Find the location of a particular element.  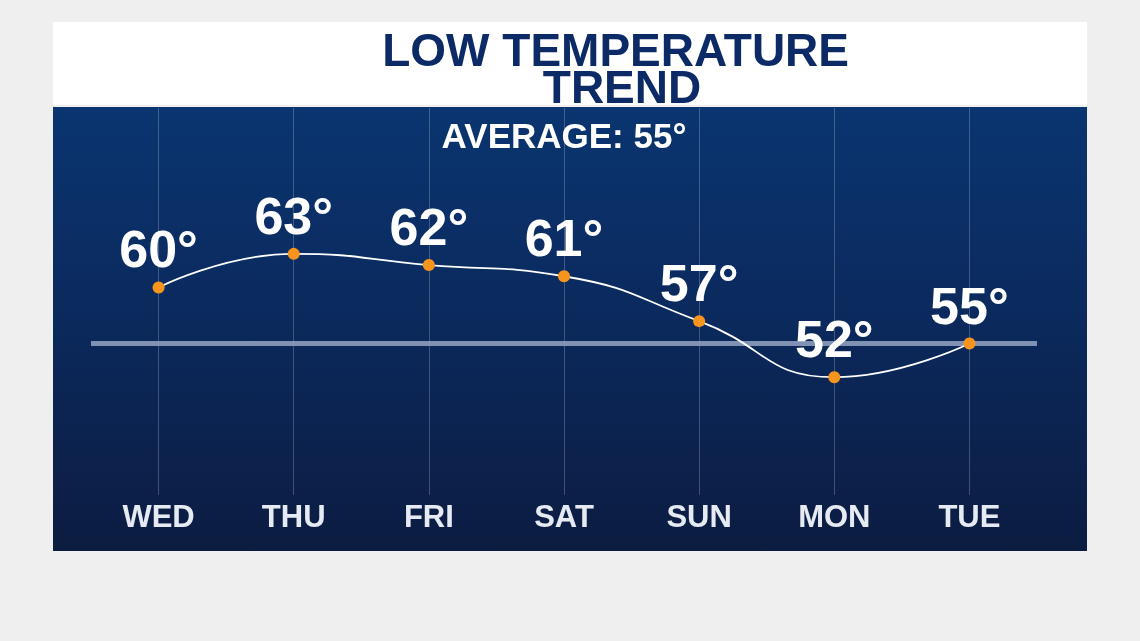

data-label: 61° is located at coordinates (564, 238).